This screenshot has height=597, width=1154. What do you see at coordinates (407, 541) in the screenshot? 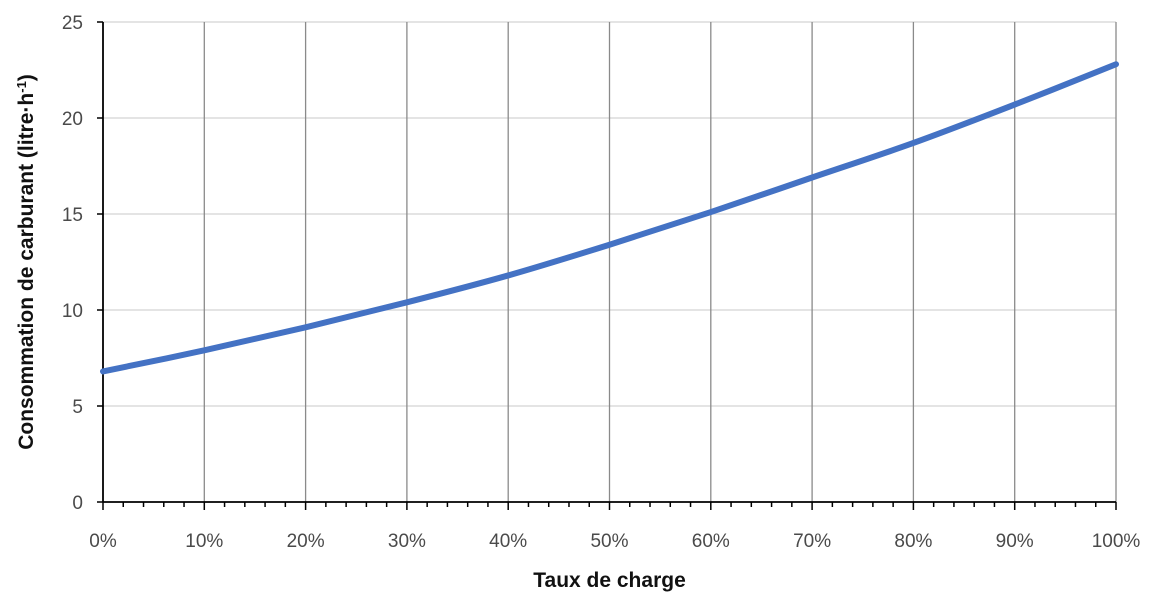
I see `x-tick-label: 30%` at bounding box center [407, 541].